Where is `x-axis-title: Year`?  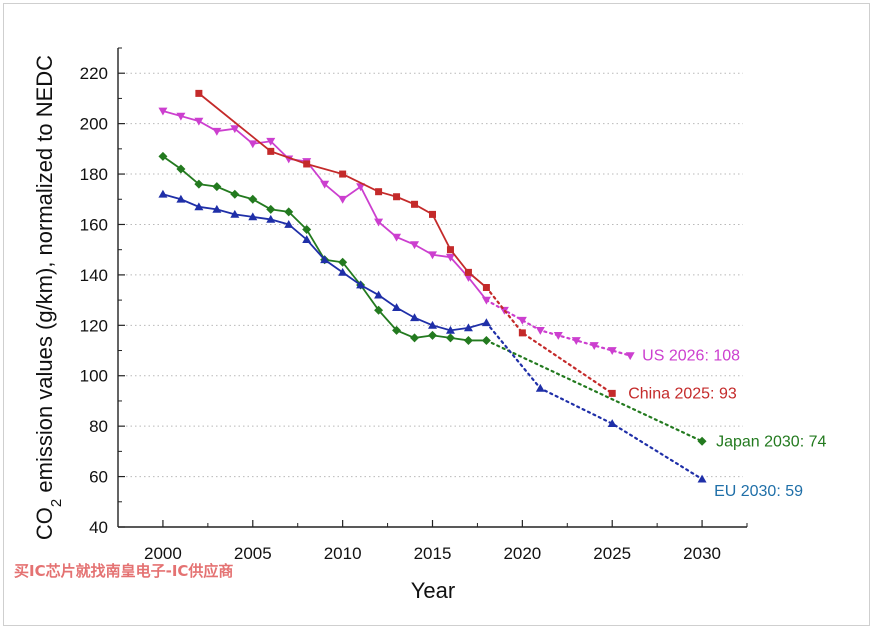
x-axis-title: Year is located at coordinates (433, 590).